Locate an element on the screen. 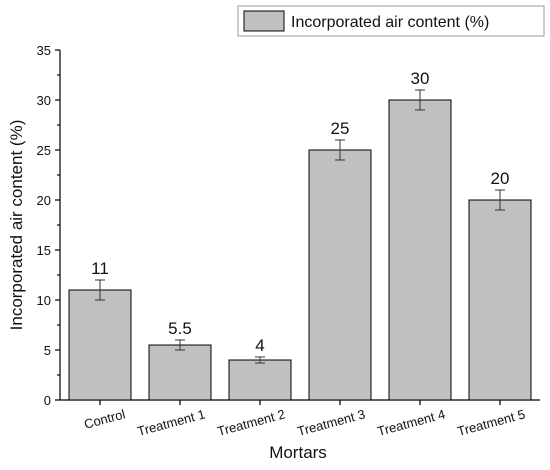 The width and height of the screenshot is (550, 470). y-axis-title: Incorporated air content (%) is located at coordinates (16, 225).